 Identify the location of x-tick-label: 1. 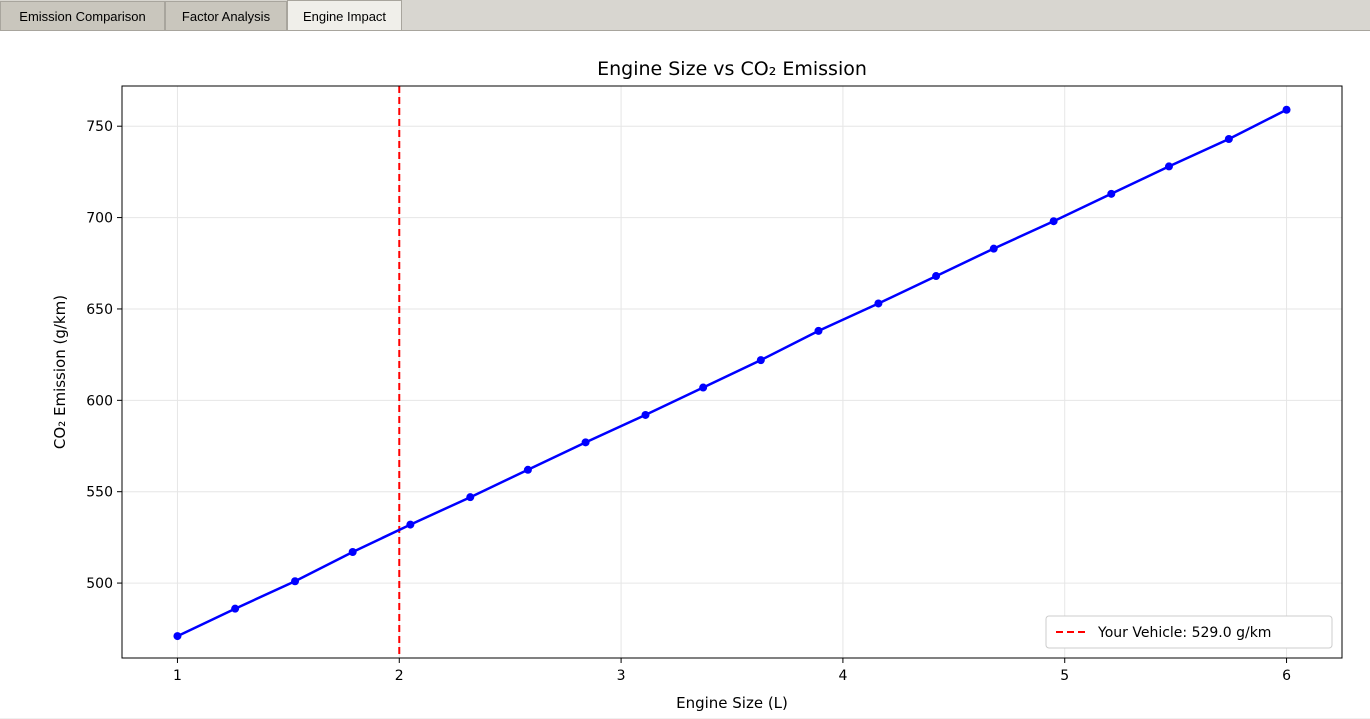
(177, 676).